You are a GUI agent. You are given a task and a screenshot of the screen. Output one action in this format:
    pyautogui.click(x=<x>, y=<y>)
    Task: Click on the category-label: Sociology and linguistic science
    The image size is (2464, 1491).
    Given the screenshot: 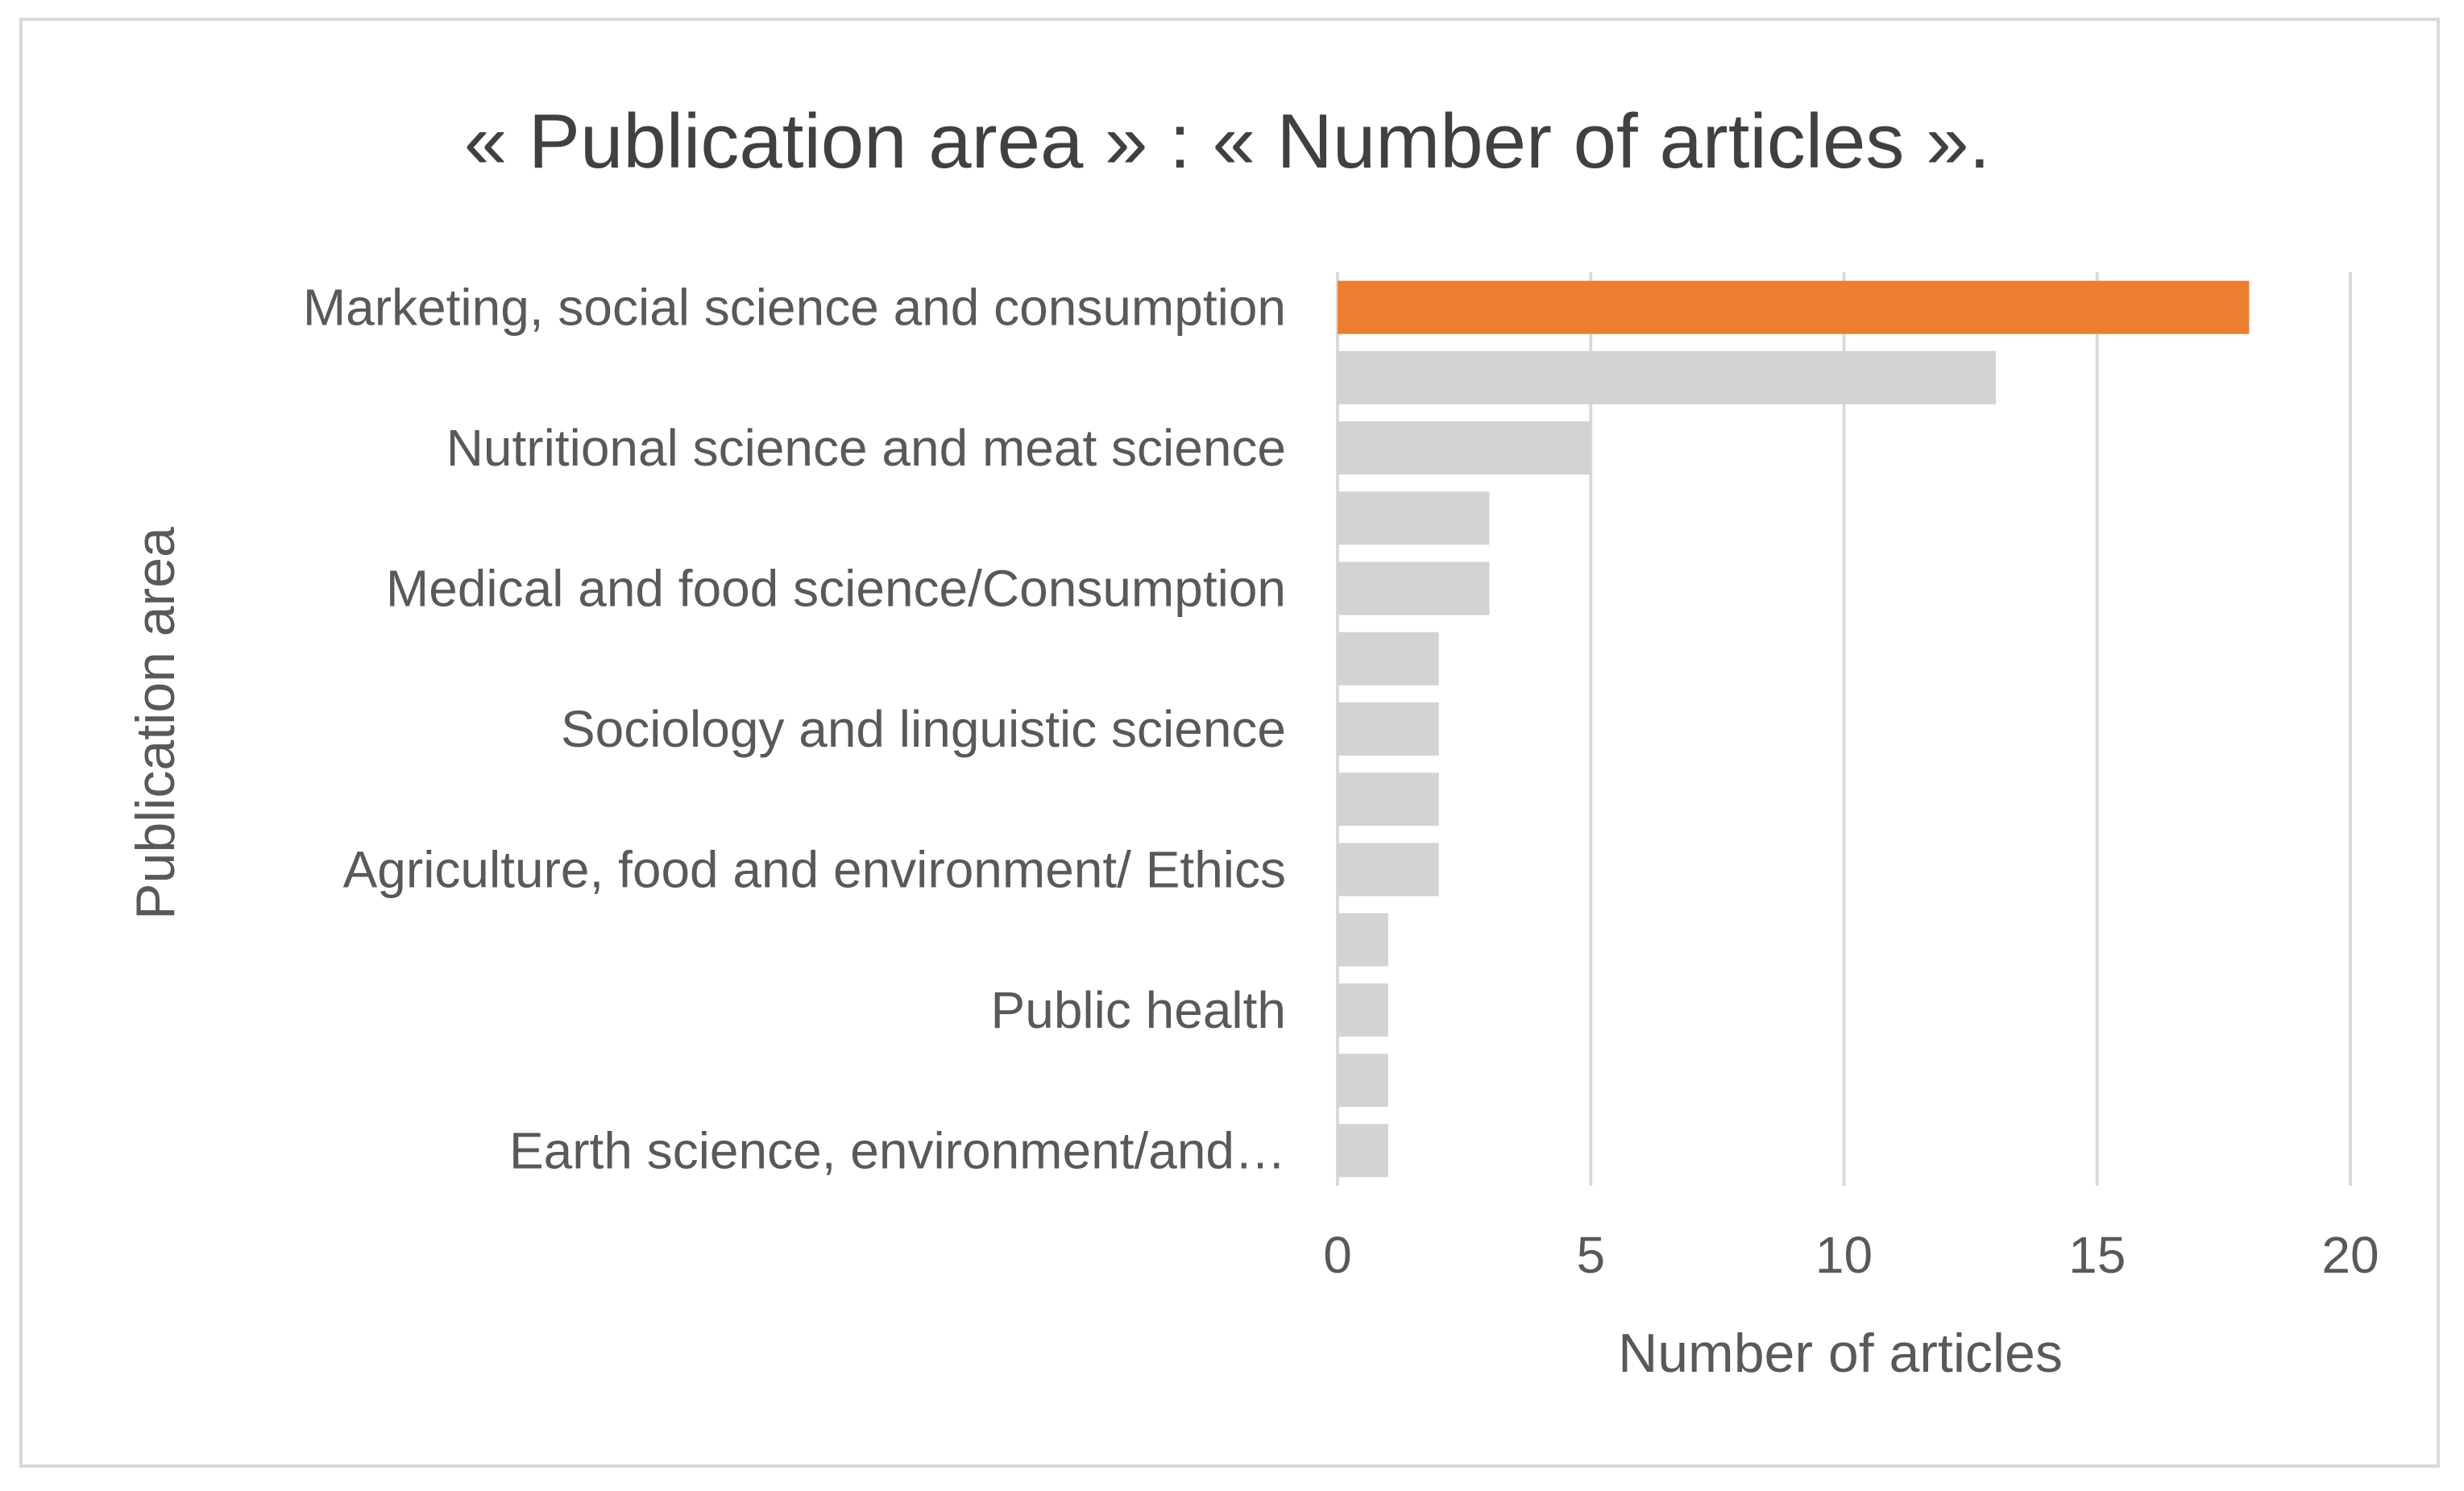 What is the action you would take?
    pyautogui.click(x=923, y=729)
    